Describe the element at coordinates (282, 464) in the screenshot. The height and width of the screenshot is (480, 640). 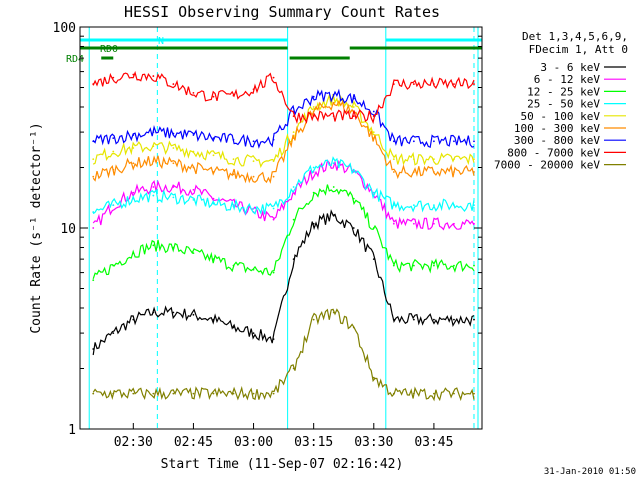
I see `x-axis-label: Start Time (11-Sep-07 02:16:42)` at that location.